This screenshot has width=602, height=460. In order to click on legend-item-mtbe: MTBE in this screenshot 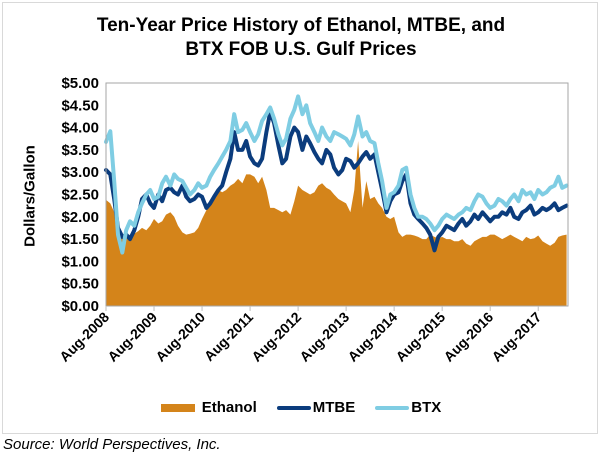, I will do `click(316, 407)`.